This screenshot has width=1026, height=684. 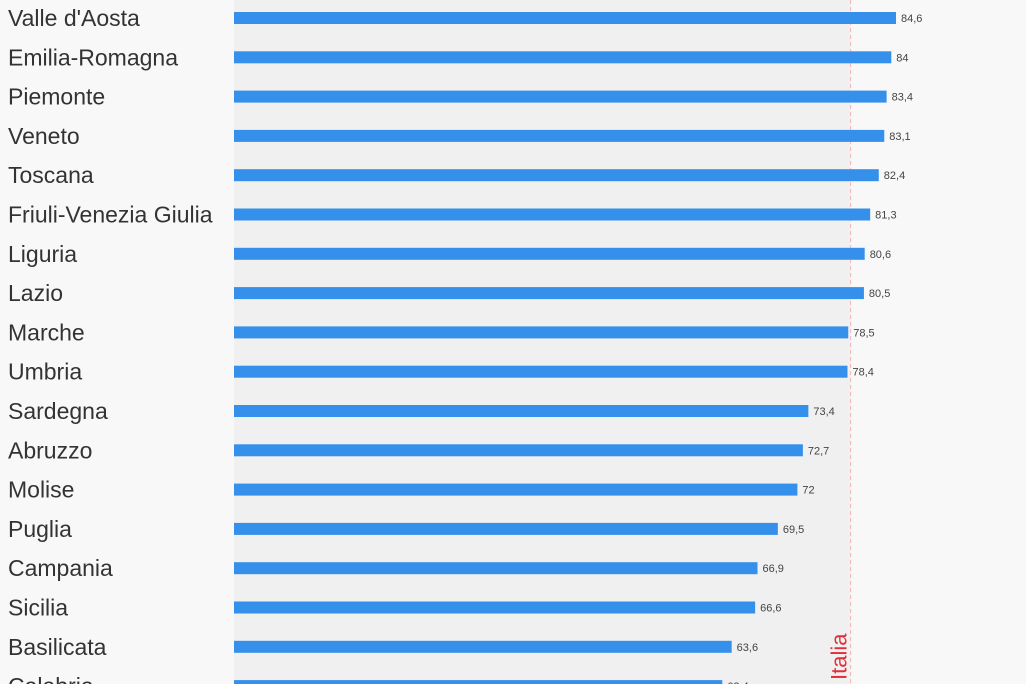 I want to click on category-label: Molise, so click(x=41, y=490).